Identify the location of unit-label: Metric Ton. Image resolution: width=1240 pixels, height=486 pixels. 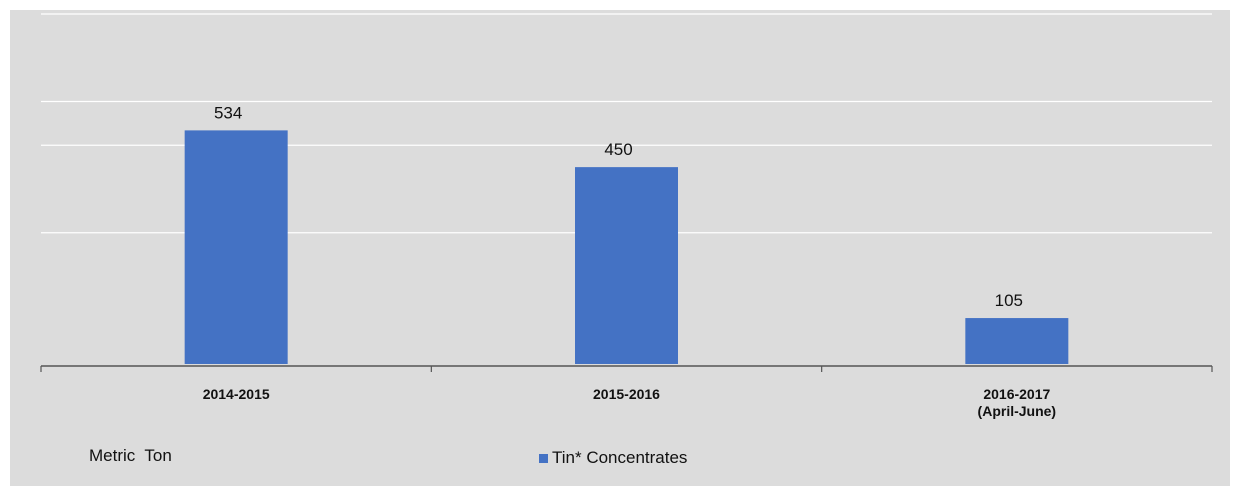
(130, 455).